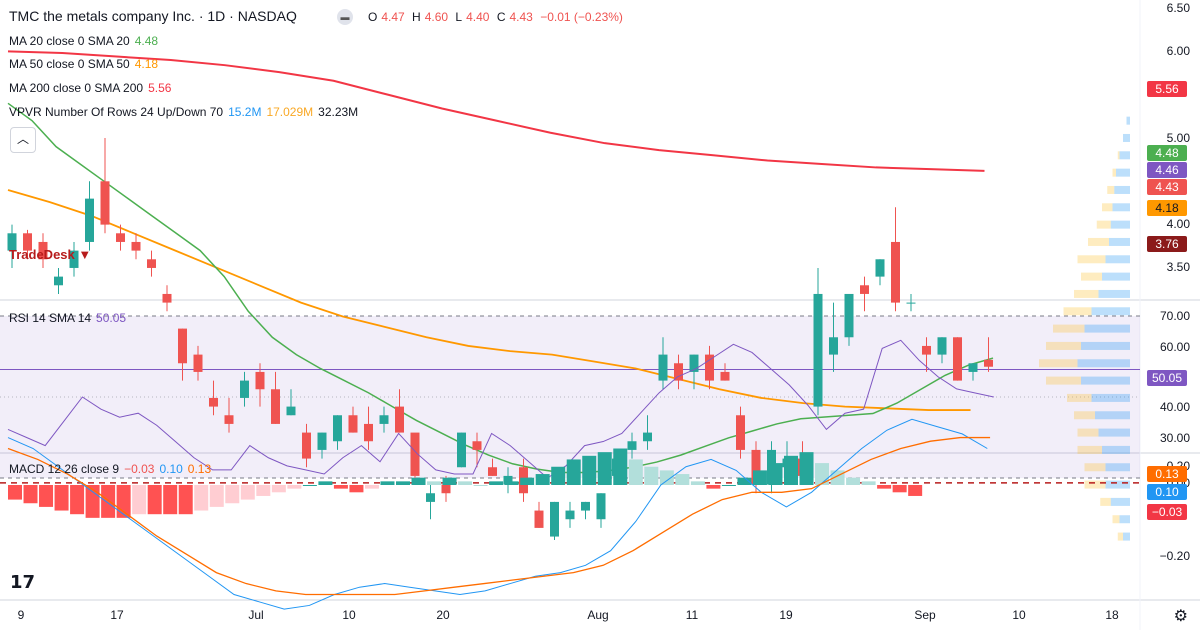  Describe the element at coordinates (86, 64) in the screenshot. I see `ma50-legend: MA 50 close 0 SMA 50 4.18` at that location.